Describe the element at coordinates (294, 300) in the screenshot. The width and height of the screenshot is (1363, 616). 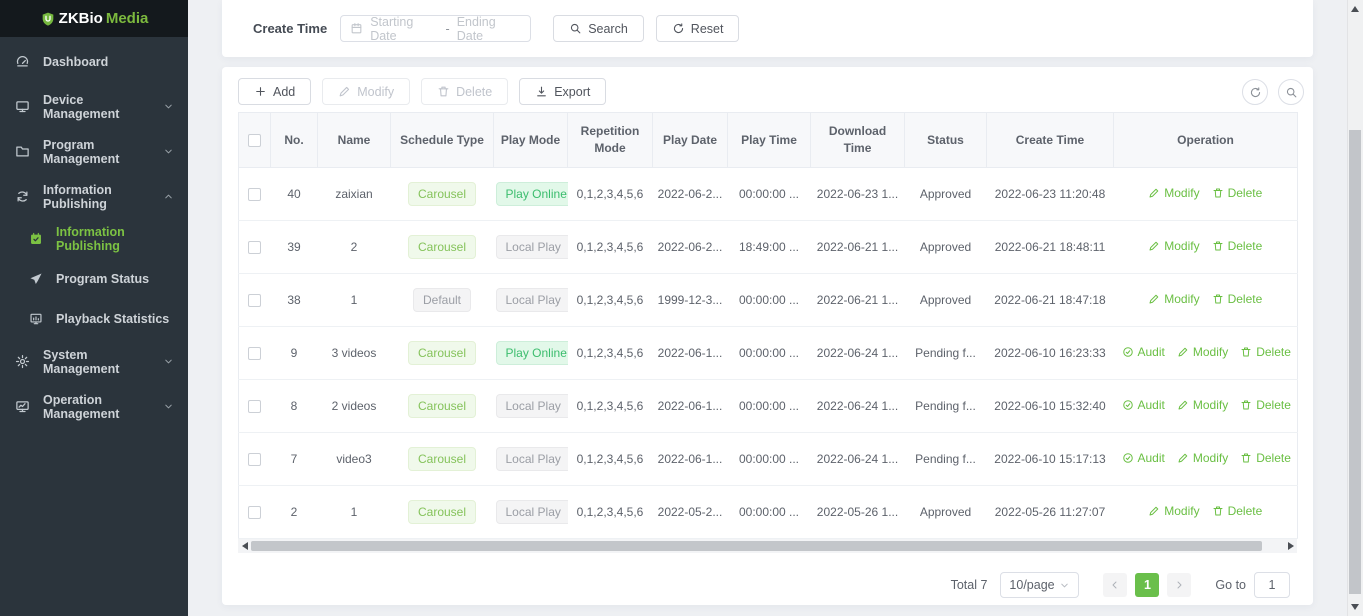
I see `cell-no: 38` at that location.